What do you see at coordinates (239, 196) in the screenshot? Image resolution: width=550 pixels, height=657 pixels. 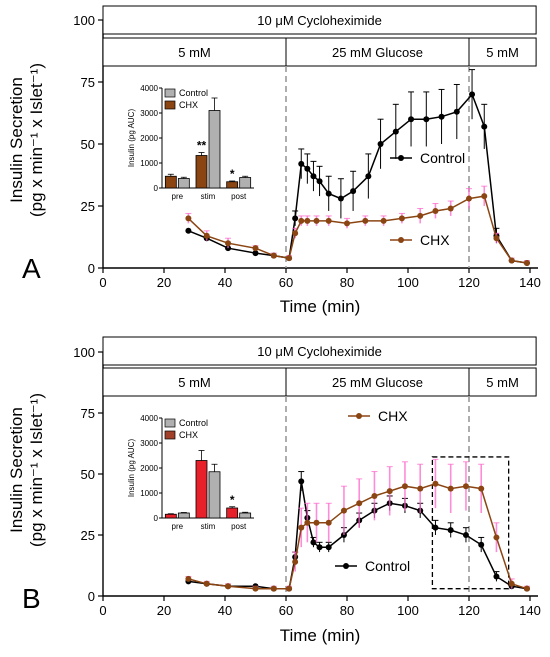 I see `inset-category-label: post` at bounding box center [239, 196].